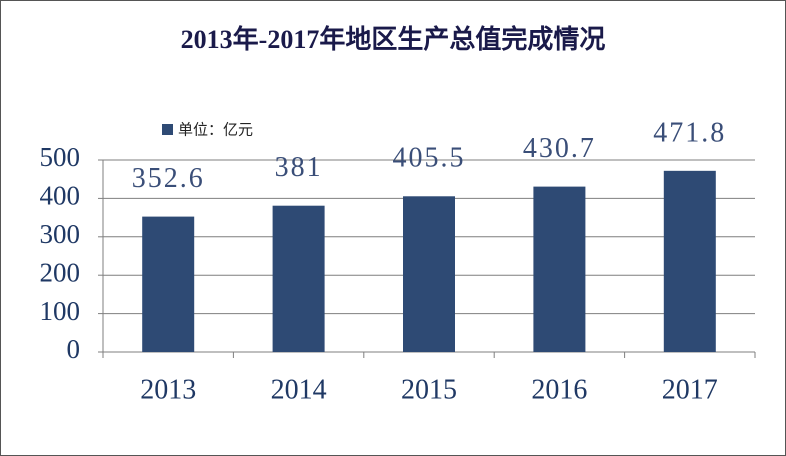  Describe the element at coordinates (559, 389) in the screenshot. I see `x-tick-label: 2016` at that location.